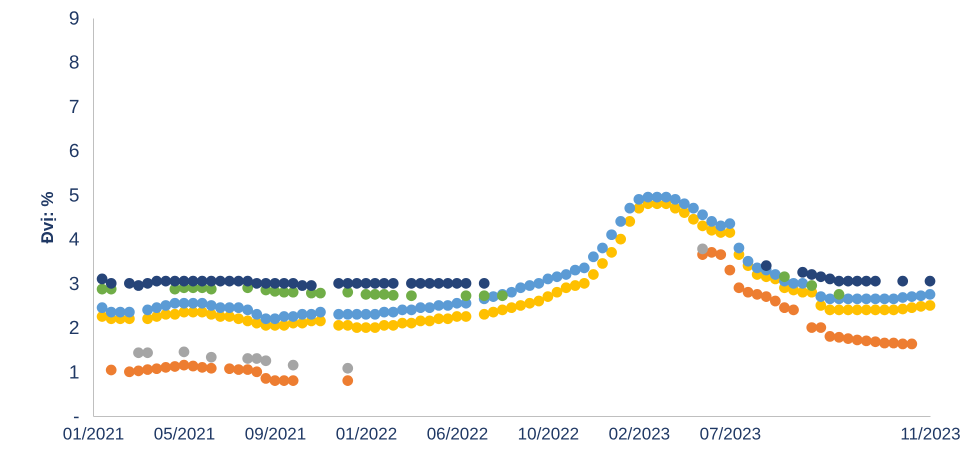  Describe the element at coordinates (639, 434) in the screenshot. I see `x-tick-label: 02/2023` at that location.